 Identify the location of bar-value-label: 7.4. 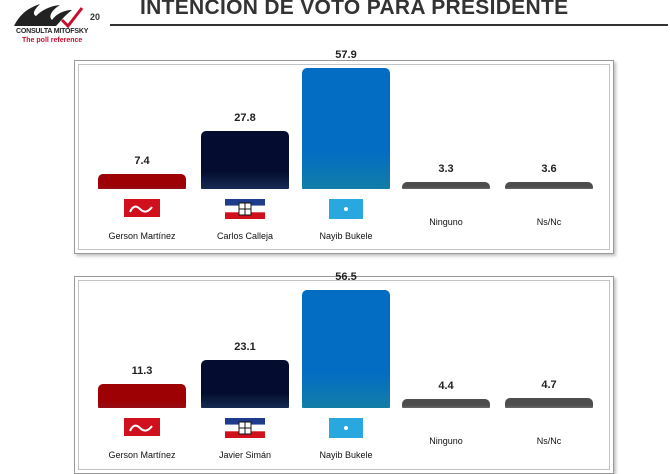
(142, 160).